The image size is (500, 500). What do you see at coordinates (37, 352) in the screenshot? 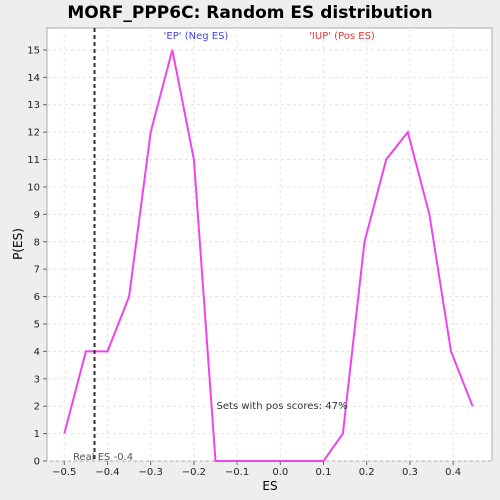
I see `y-tick-label: 4` at bounding box center [37, 352].